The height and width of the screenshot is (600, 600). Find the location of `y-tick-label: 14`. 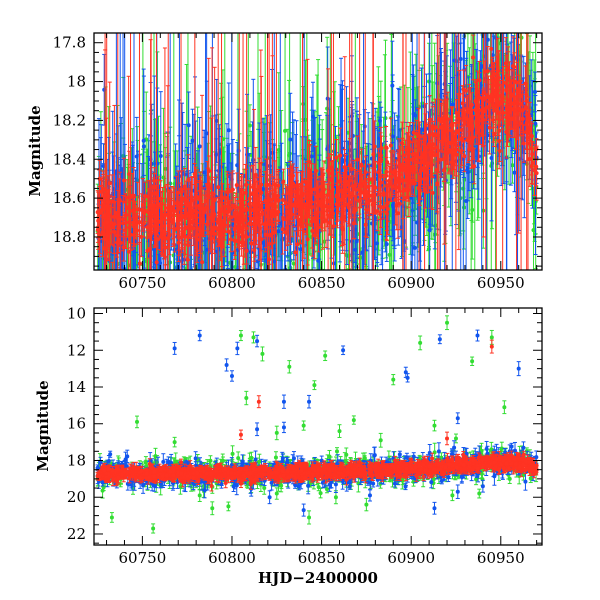

y-tick-label: 14 is located at coordinates (76, 387).